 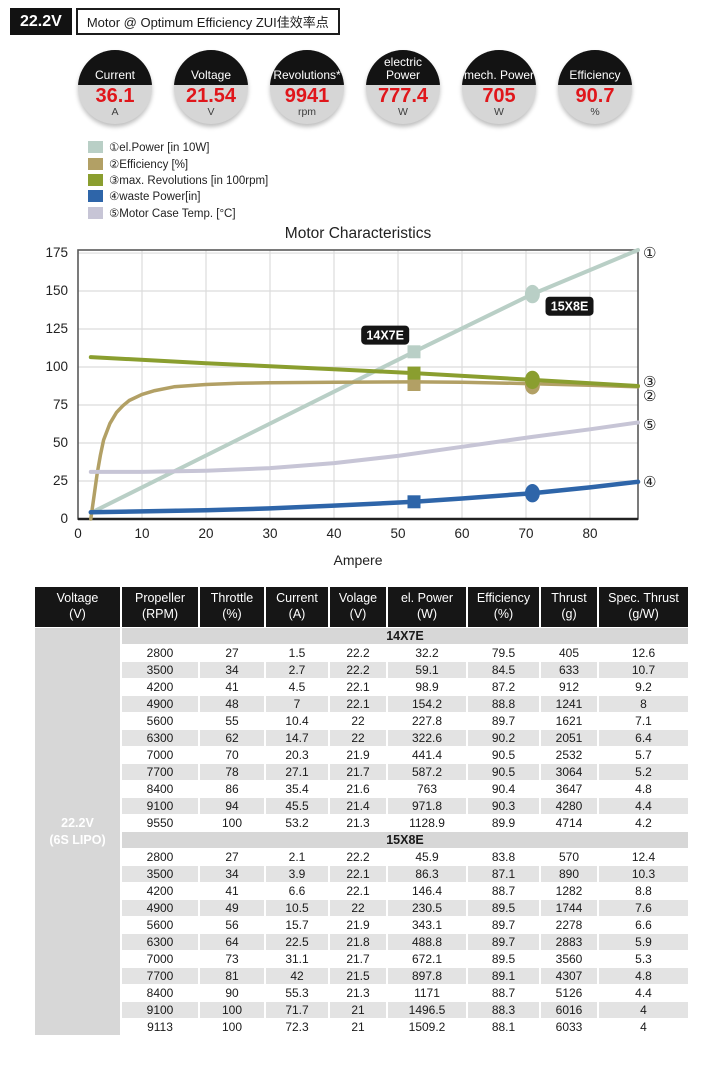 I want to click on table-row: 8400 86 35.4 21.6 763 90.4 3647 4.8, so click(x=361, y=789).